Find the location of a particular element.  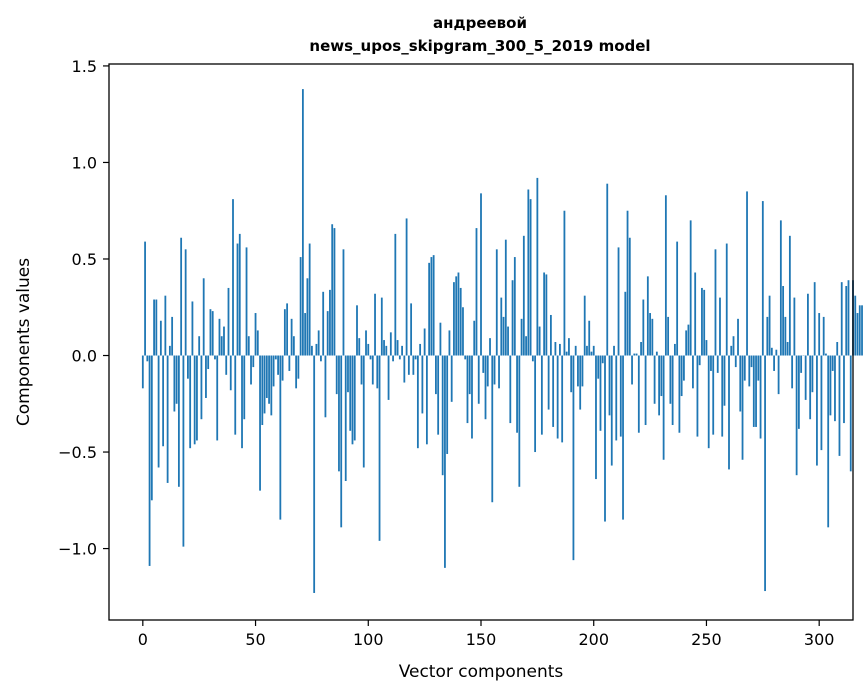

x-tick-label: 100 is located at coordinates (368, 639).